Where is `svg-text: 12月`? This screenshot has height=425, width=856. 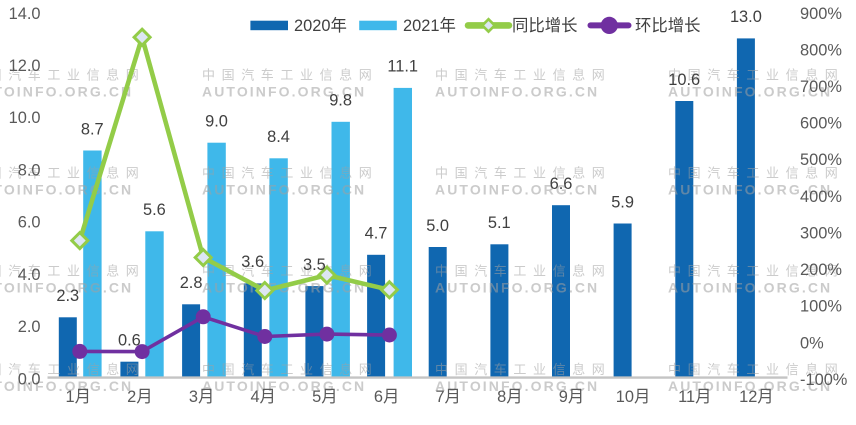 svg-text: 12月 is located at coordinates (756, 397).